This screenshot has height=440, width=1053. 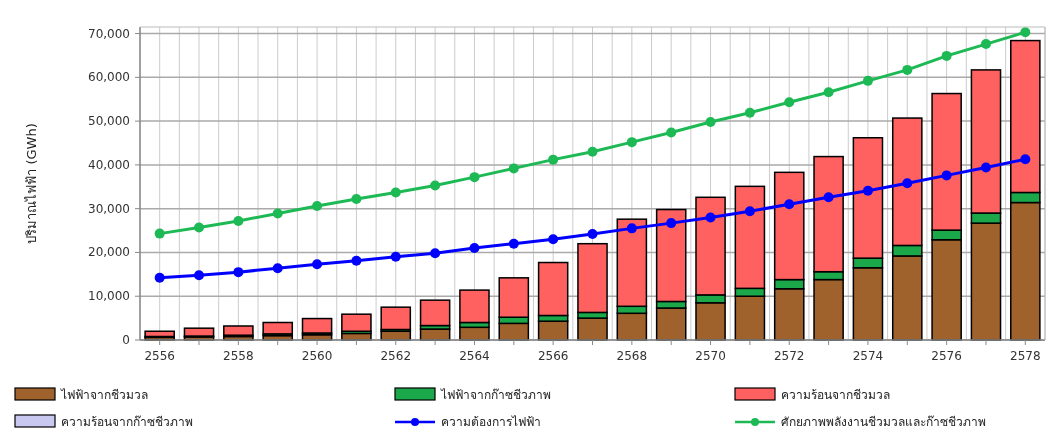 I want to click on y-tick-label: 0, so click(x=126, y=340).